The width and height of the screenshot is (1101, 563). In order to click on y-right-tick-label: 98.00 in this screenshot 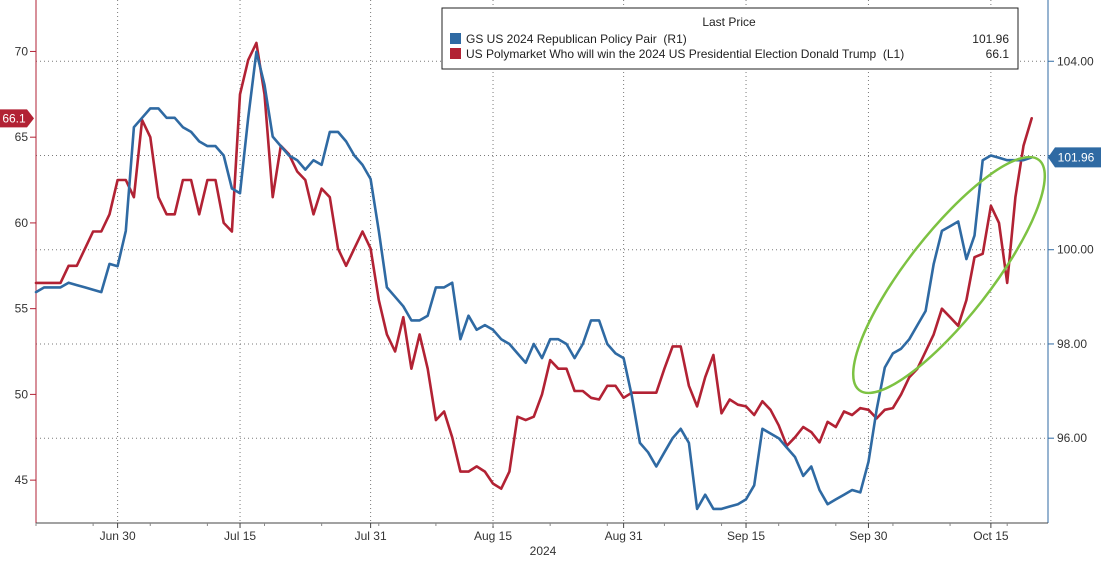, I will do `click(1072, 344)`.